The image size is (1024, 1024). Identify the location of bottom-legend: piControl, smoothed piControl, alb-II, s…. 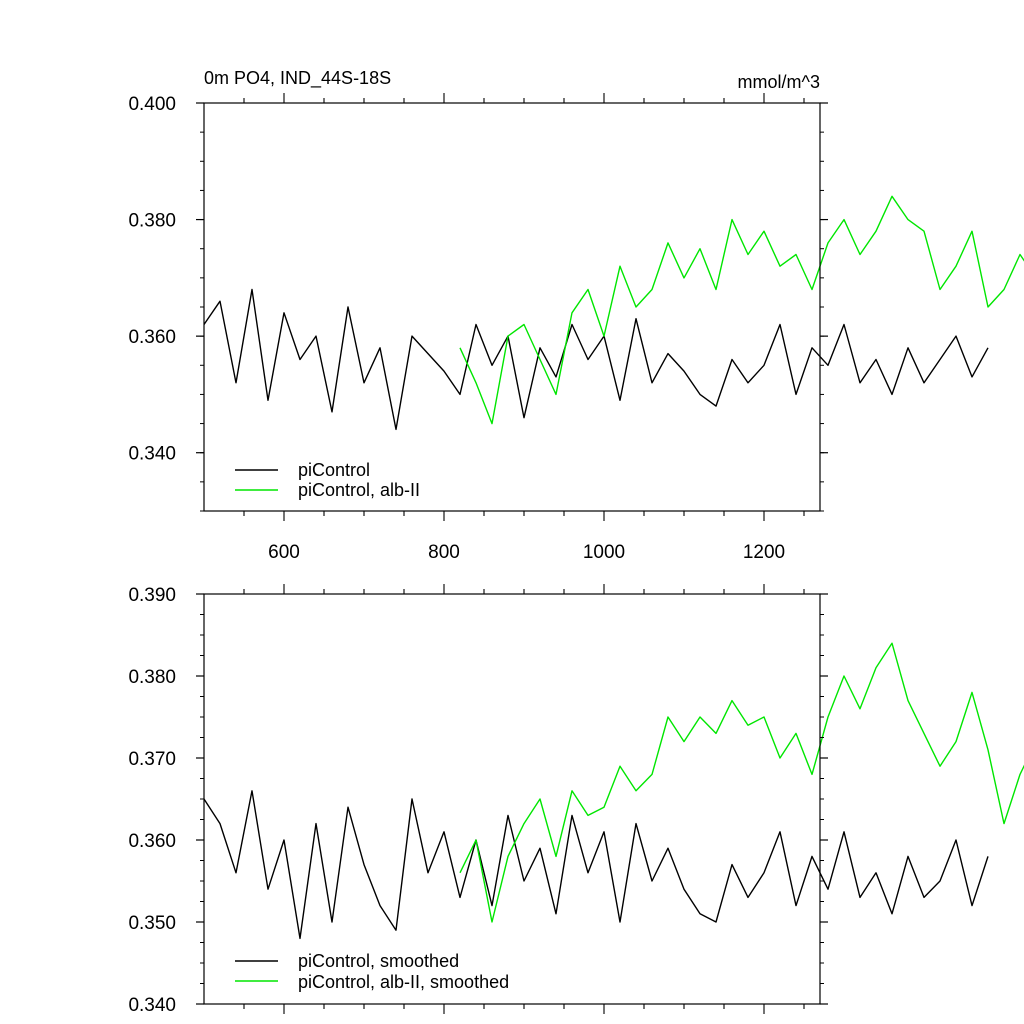
(372, 971).